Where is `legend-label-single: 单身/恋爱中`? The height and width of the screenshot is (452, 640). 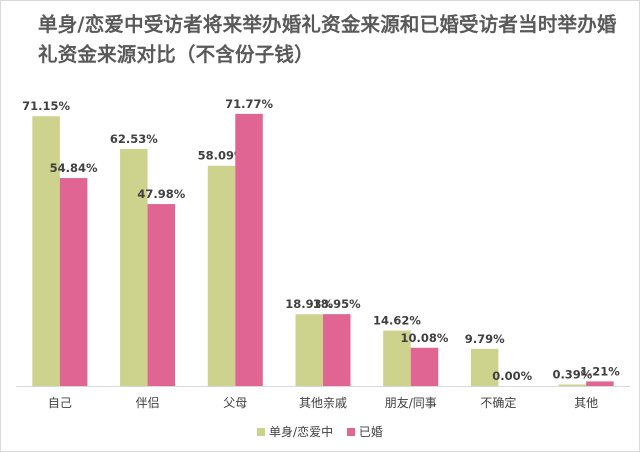 legend-label-single: 单身/恋爱中 is located at coordinates (301, 432).